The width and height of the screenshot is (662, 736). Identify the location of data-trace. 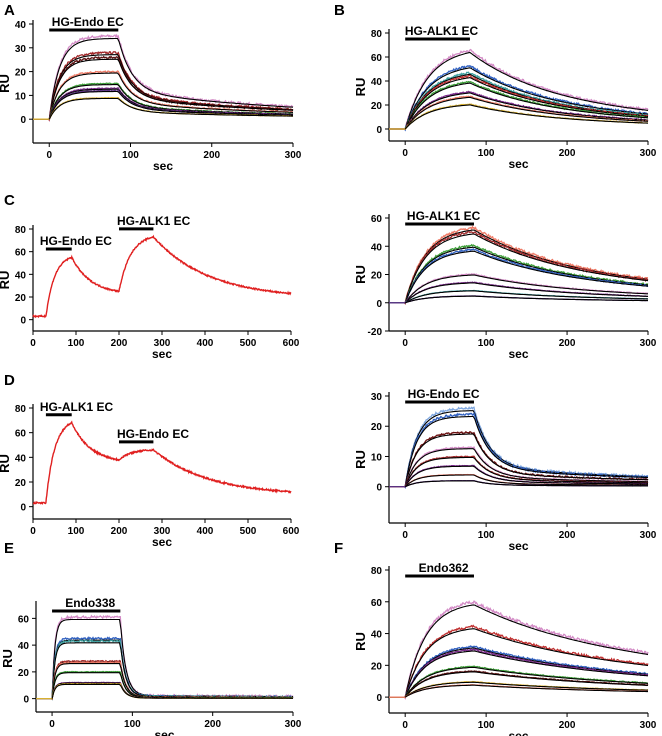
(162, 462).